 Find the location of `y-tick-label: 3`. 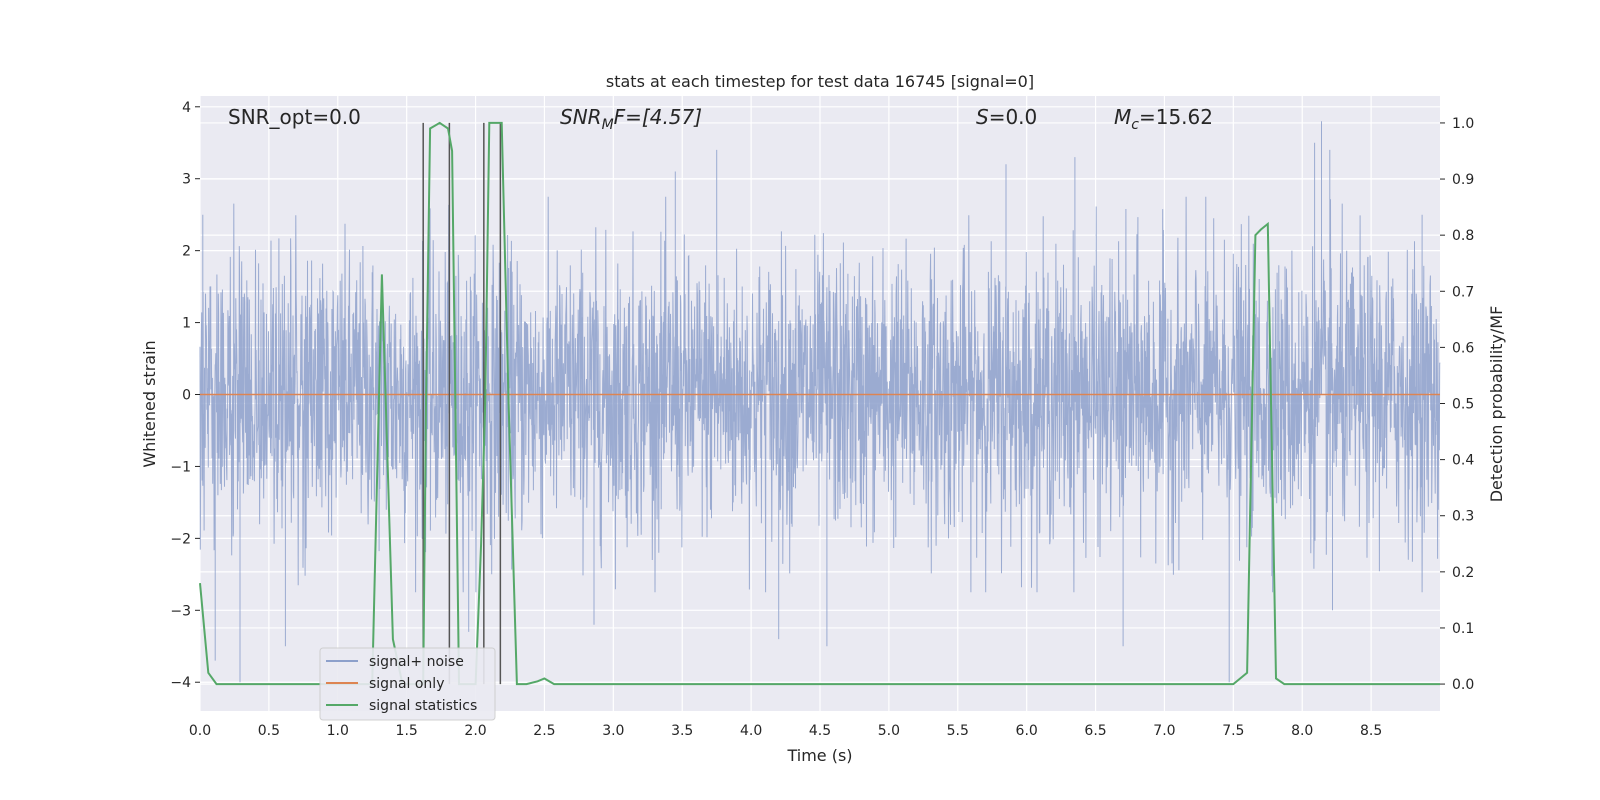

y-tick-label: 3 is located at coordinates (186, 180).